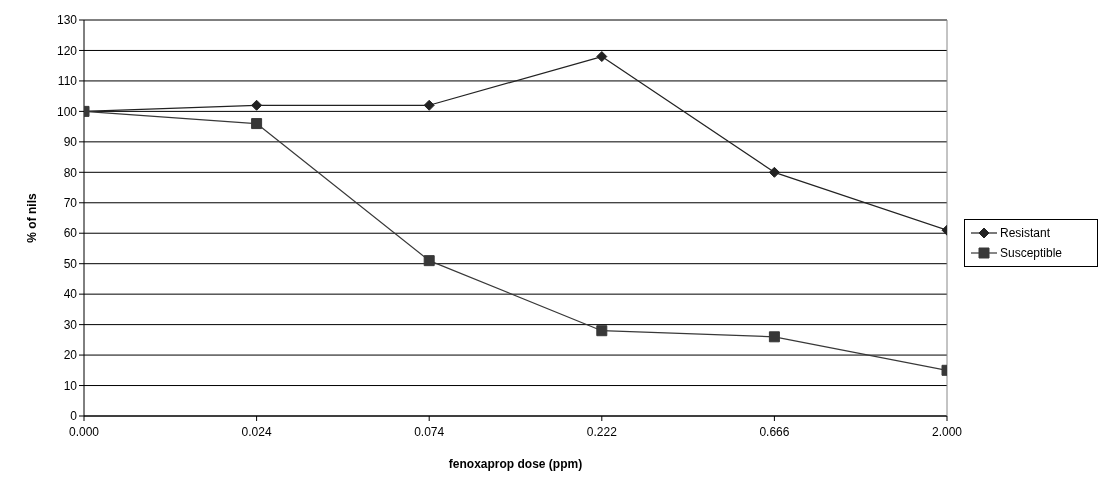  I want to click on x-tick-label: 0.024, so click(256, 431).